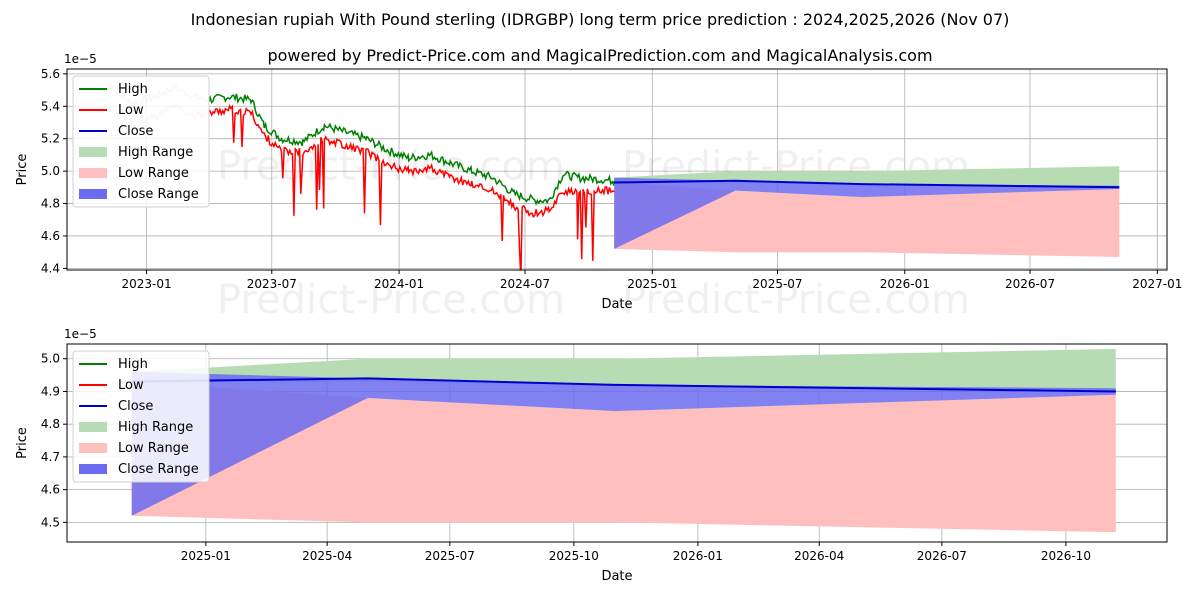 The image size is (1200, 600). What do you see at coordinates (146, 284) in the screenshot?
I see `x-tick-label: 2023-01` at bounding box center [146, 284].